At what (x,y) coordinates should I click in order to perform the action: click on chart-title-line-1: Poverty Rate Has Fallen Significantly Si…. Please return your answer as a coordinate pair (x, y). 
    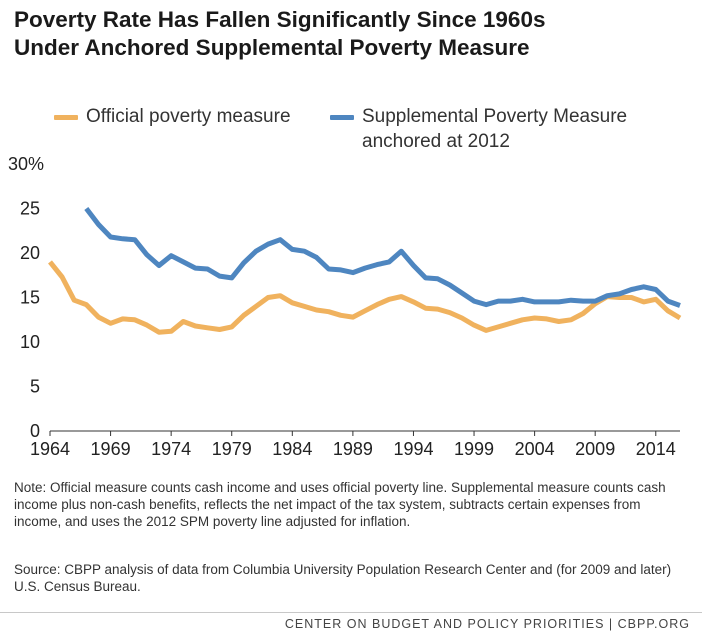
    Looking at the image, I should click on (280, 19).